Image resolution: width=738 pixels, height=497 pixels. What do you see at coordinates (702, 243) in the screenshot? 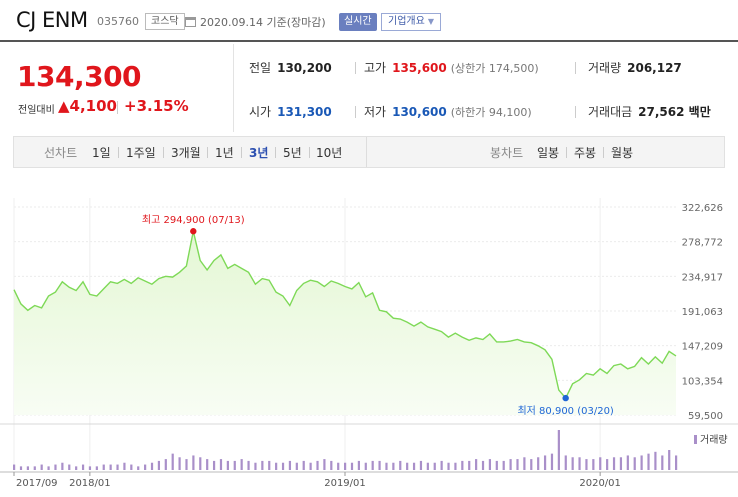
I see `y-tick-label: 278,772` at bounding box center [702, 243].